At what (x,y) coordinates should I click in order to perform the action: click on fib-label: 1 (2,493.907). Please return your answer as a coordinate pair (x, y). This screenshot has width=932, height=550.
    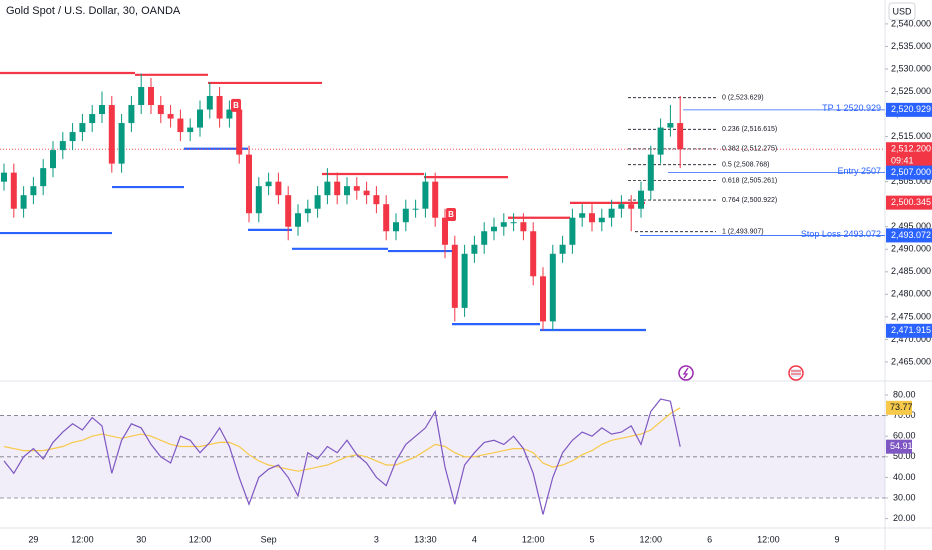
    Looking at the image, I should click on (743, 232).